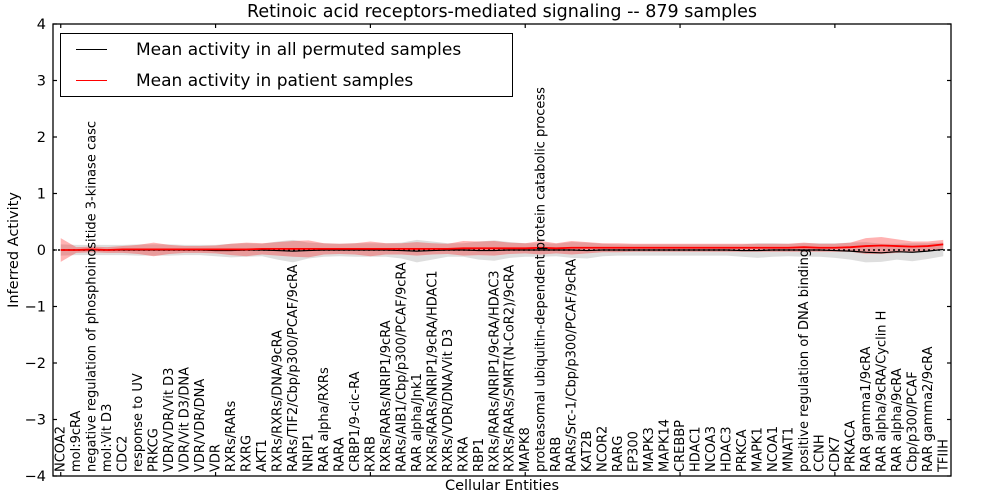 Image resolution: width=1000 pixels, height=500 pixels. Describe the element at coordinates (881, 391) in the screenshot. I see `x-category-label: RAR alpha/9cRA/Cyclin H` at that location.